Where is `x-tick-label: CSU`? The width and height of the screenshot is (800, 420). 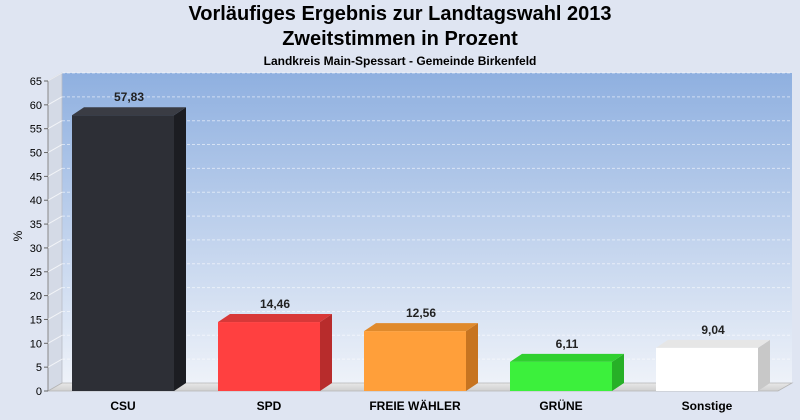 x-tick-label: CSU is located at coordinates (122, 406).